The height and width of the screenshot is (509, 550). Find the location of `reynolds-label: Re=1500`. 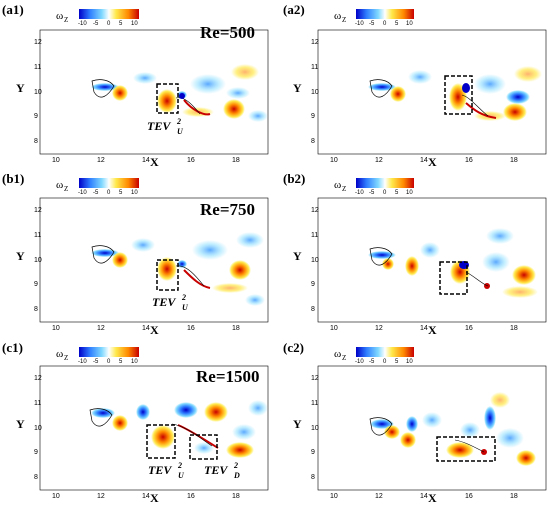

reynolds-label: Re=1500 is located at coordinates (228, 376).